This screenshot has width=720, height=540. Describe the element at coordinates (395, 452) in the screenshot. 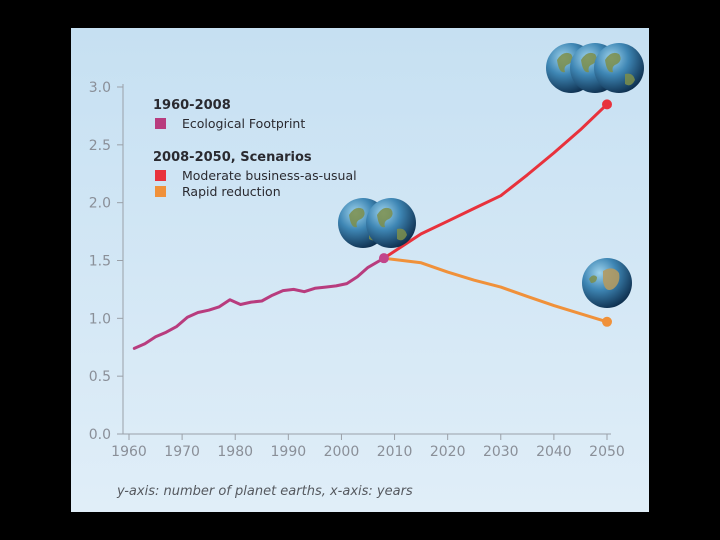

I see `x-tick-label: 2010` at that location.